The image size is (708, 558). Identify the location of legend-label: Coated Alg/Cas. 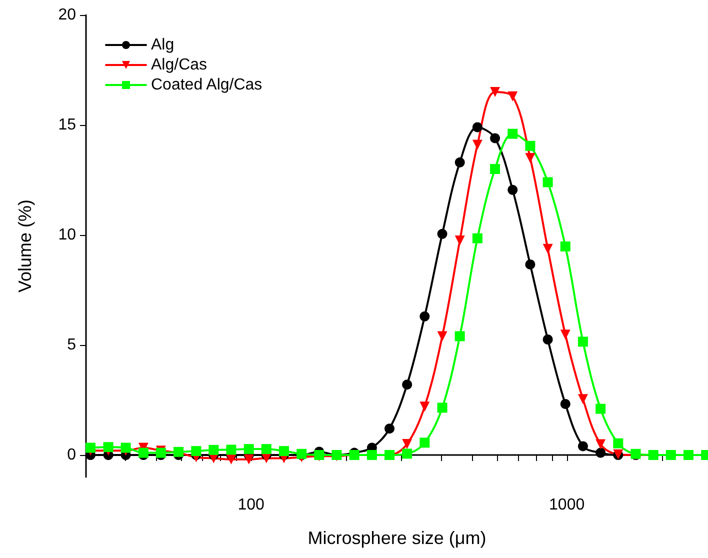
(206, 85).